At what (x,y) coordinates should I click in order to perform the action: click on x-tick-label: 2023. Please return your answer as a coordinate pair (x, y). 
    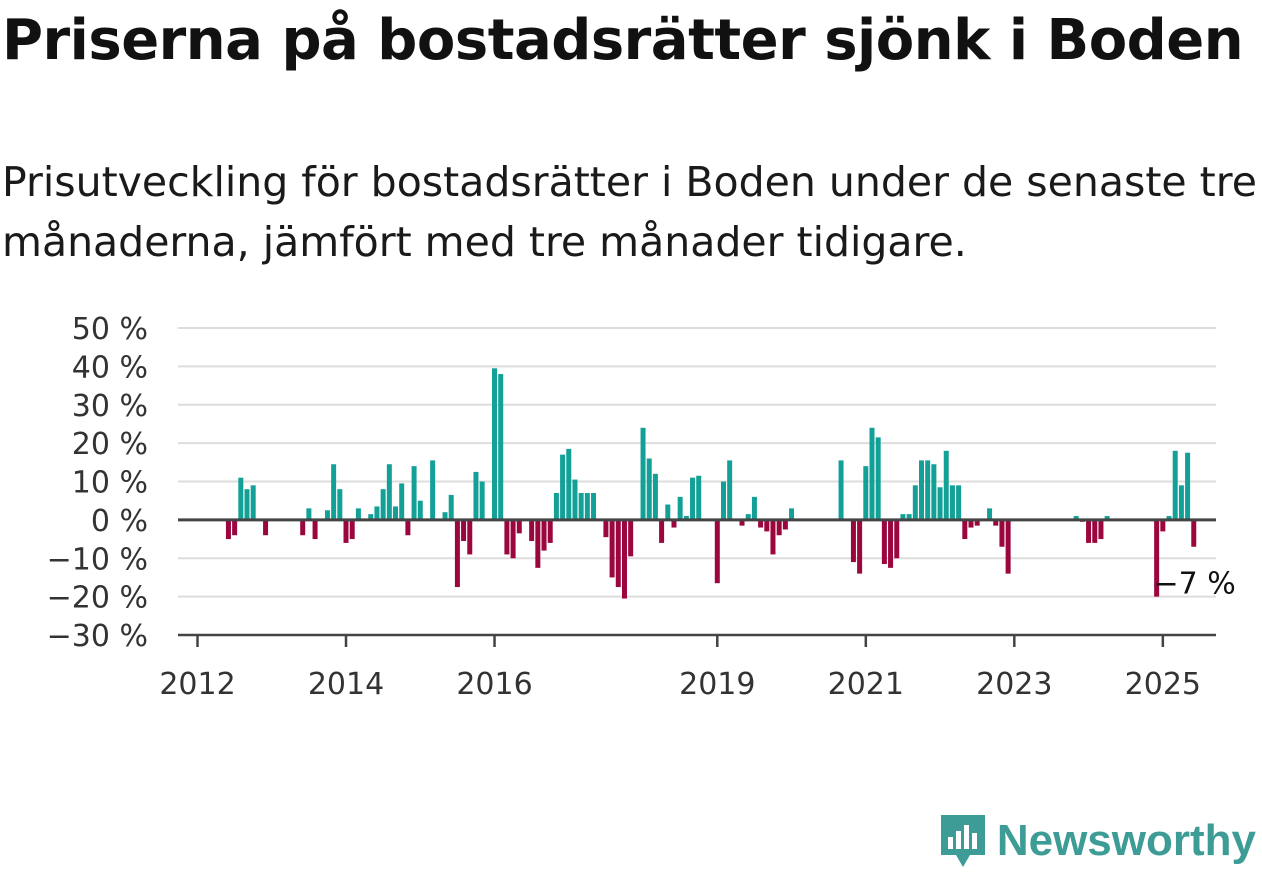
    Looking at the image, I should click on (1014, 684).